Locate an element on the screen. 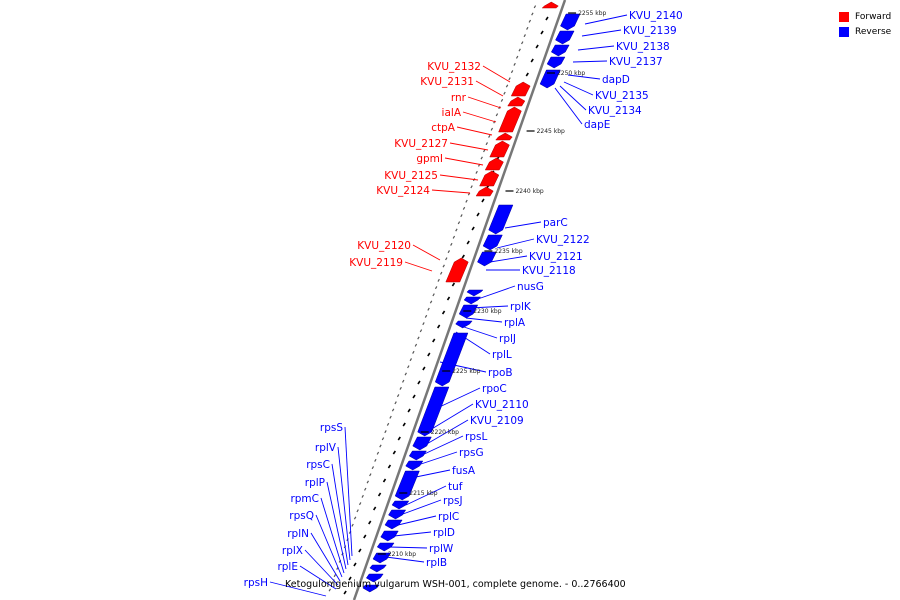 The height and width of the screenshot is (600, 900). reverse-gene-label: rpoC is located at coordinates (494, 389).